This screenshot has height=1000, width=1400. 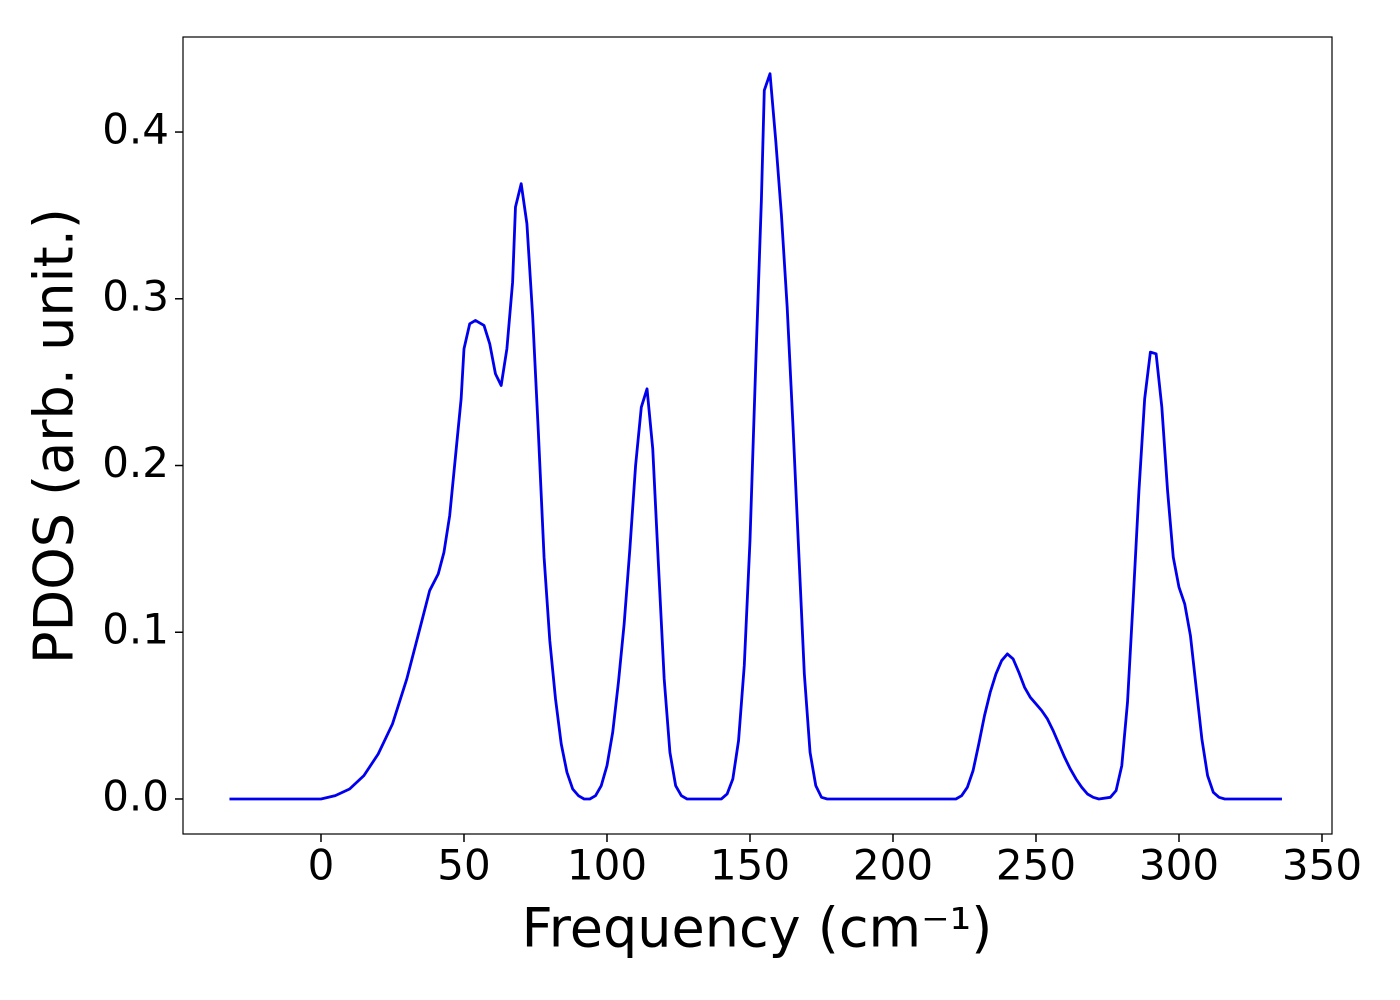 What do you see at coordinates (607, 865) in the screenshot?
I see `x-tick-label: 100` at bounding box center [607, 865].